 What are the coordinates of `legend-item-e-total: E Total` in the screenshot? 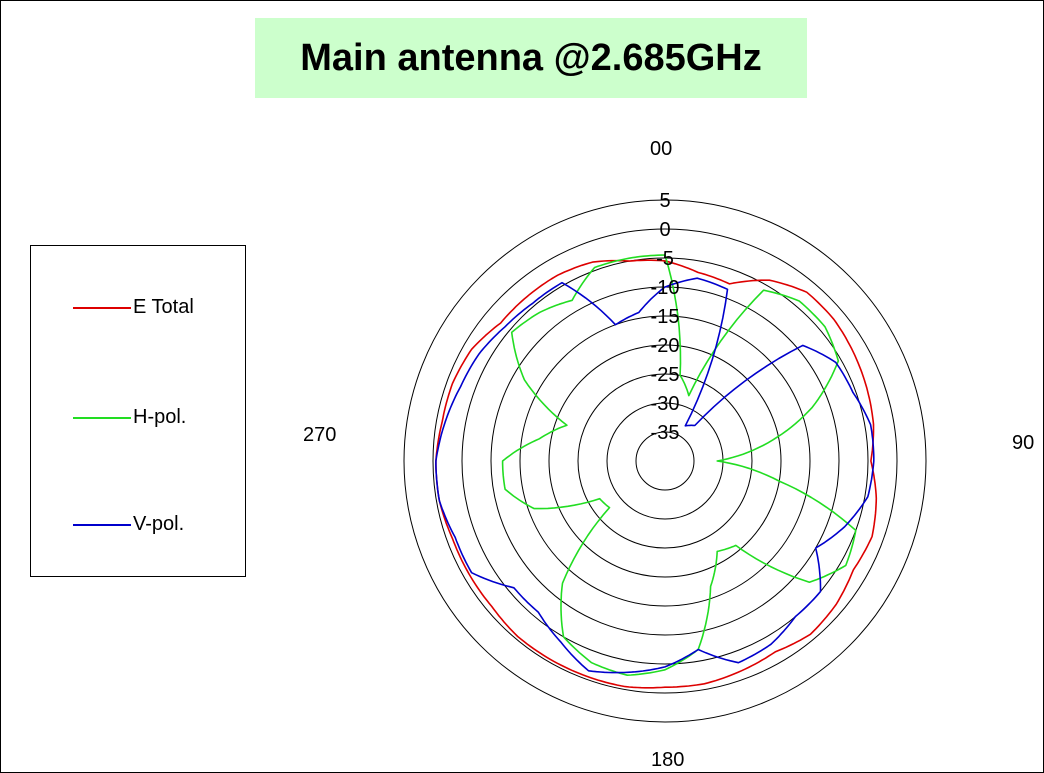 It's located at (133, 307).